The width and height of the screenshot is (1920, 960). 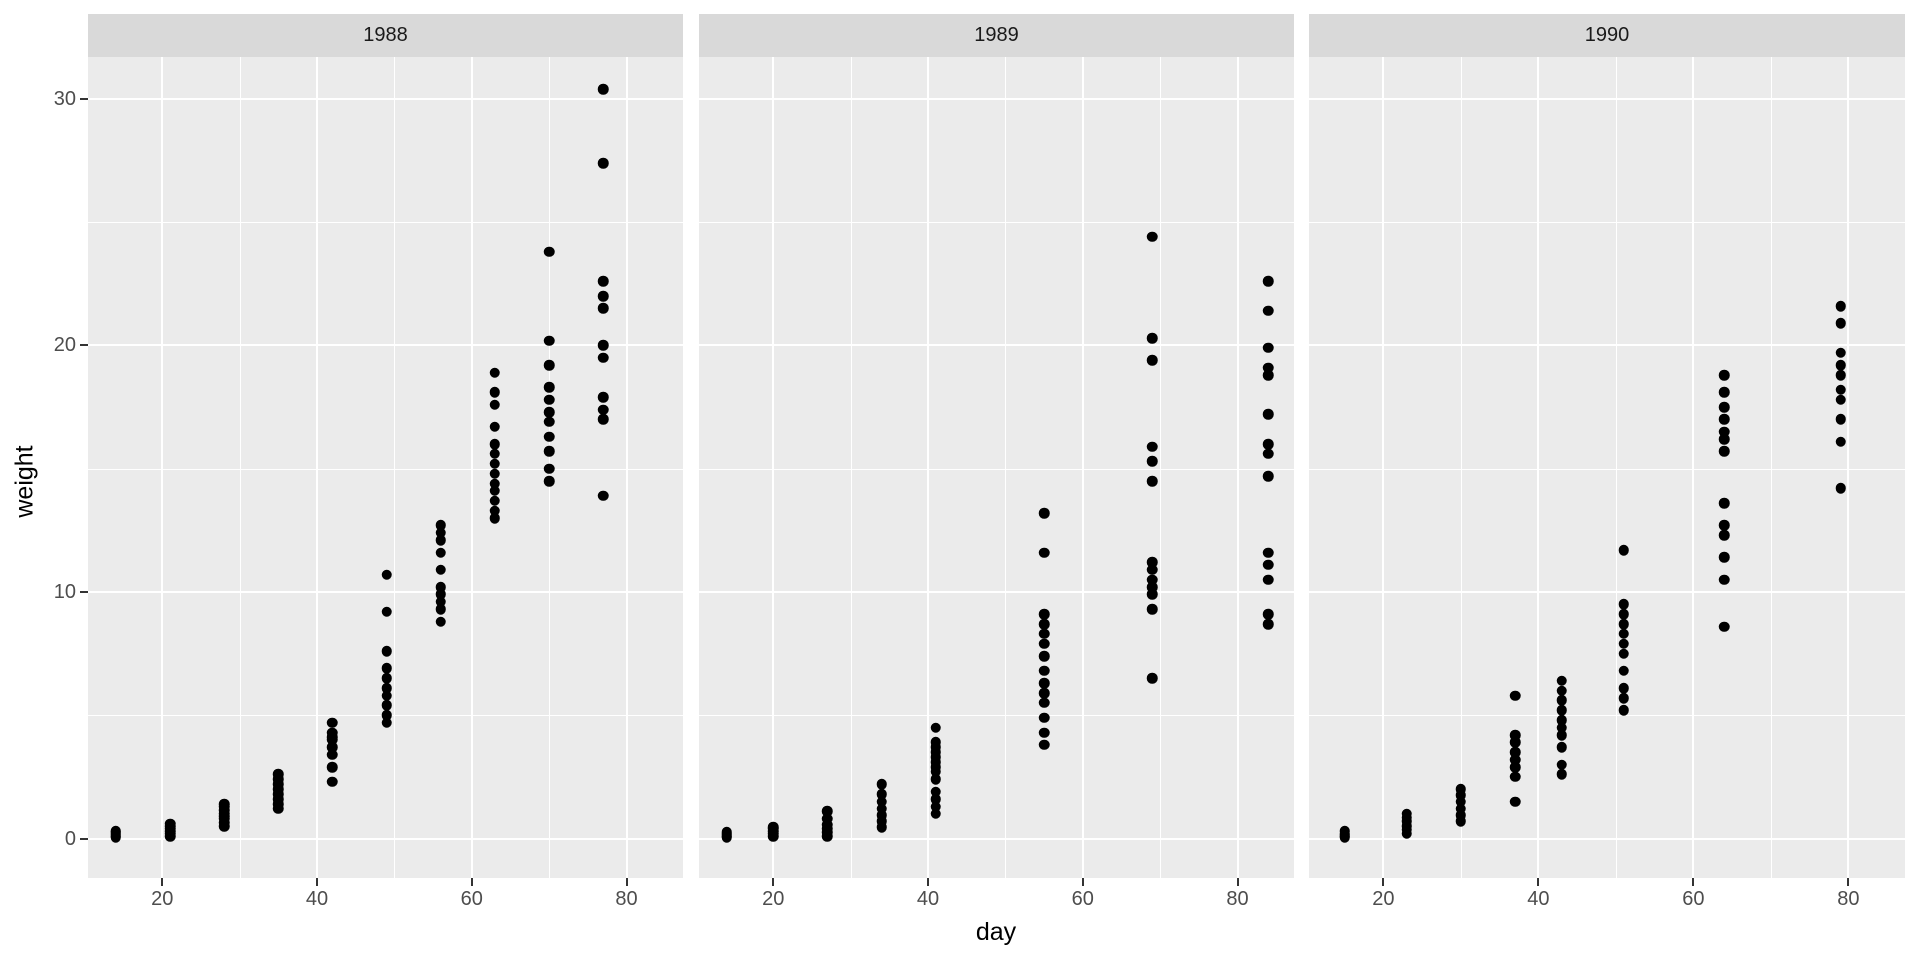 What do you see at coordinates (1848, 899) in the screenshot?
I see `x-axis-tick-label: 80` at bounding box center [1848, 899].